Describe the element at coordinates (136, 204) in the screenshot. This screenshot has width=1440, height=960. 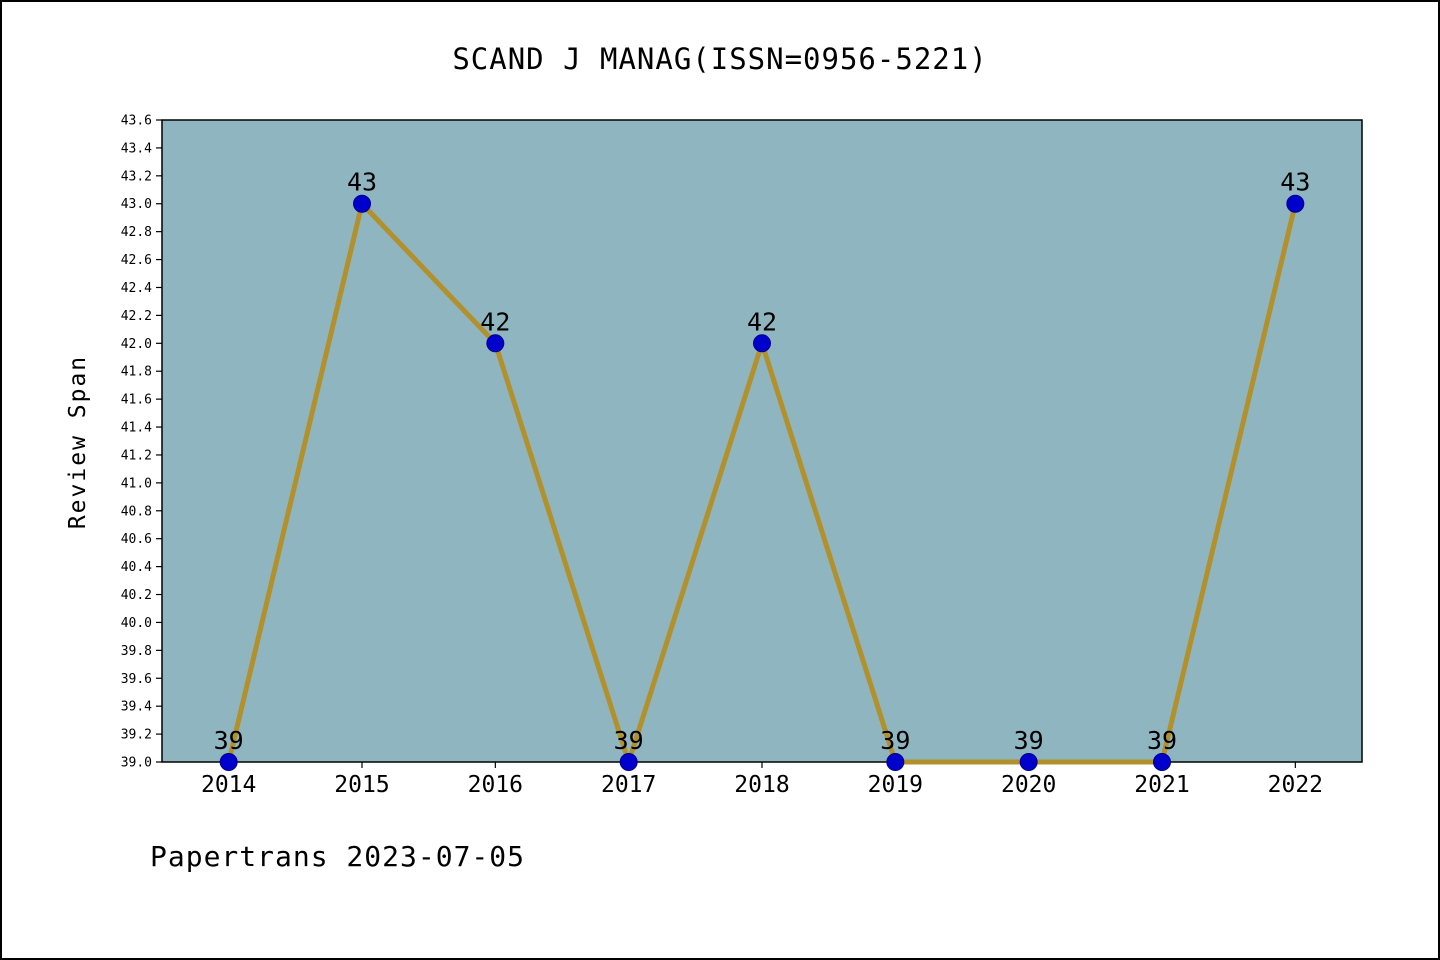
I see `y-tick-label: 43.0` at that location.